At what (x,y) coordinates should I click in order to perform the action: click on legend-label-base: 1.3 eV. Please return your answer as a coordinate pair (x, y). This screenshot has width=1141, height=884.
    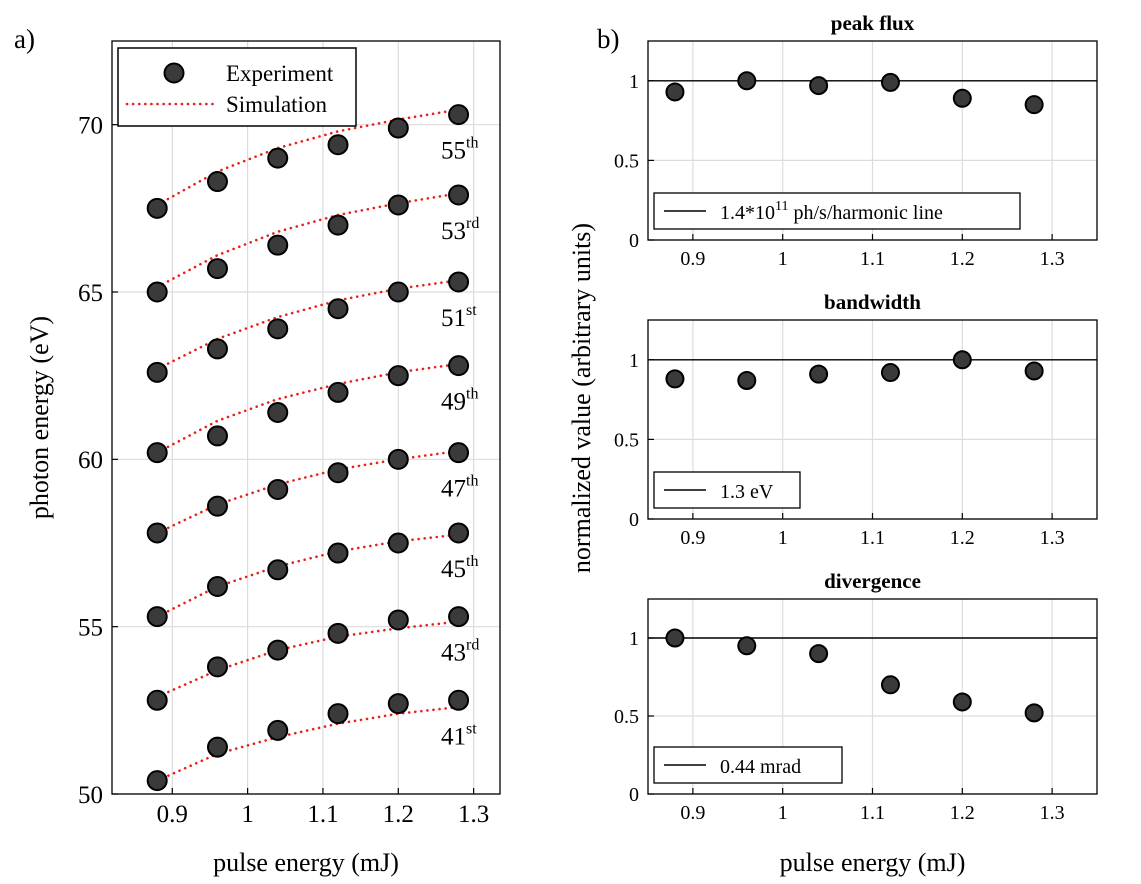
    Looking at the image, I should click on (747, 492).